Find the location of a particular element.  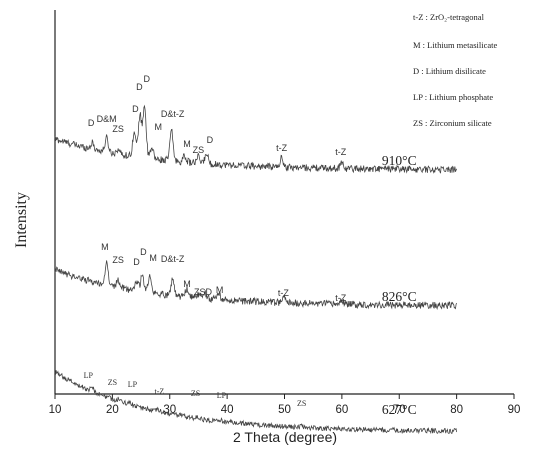

x-tick-label: 10 is located at coordinates (55, 410).